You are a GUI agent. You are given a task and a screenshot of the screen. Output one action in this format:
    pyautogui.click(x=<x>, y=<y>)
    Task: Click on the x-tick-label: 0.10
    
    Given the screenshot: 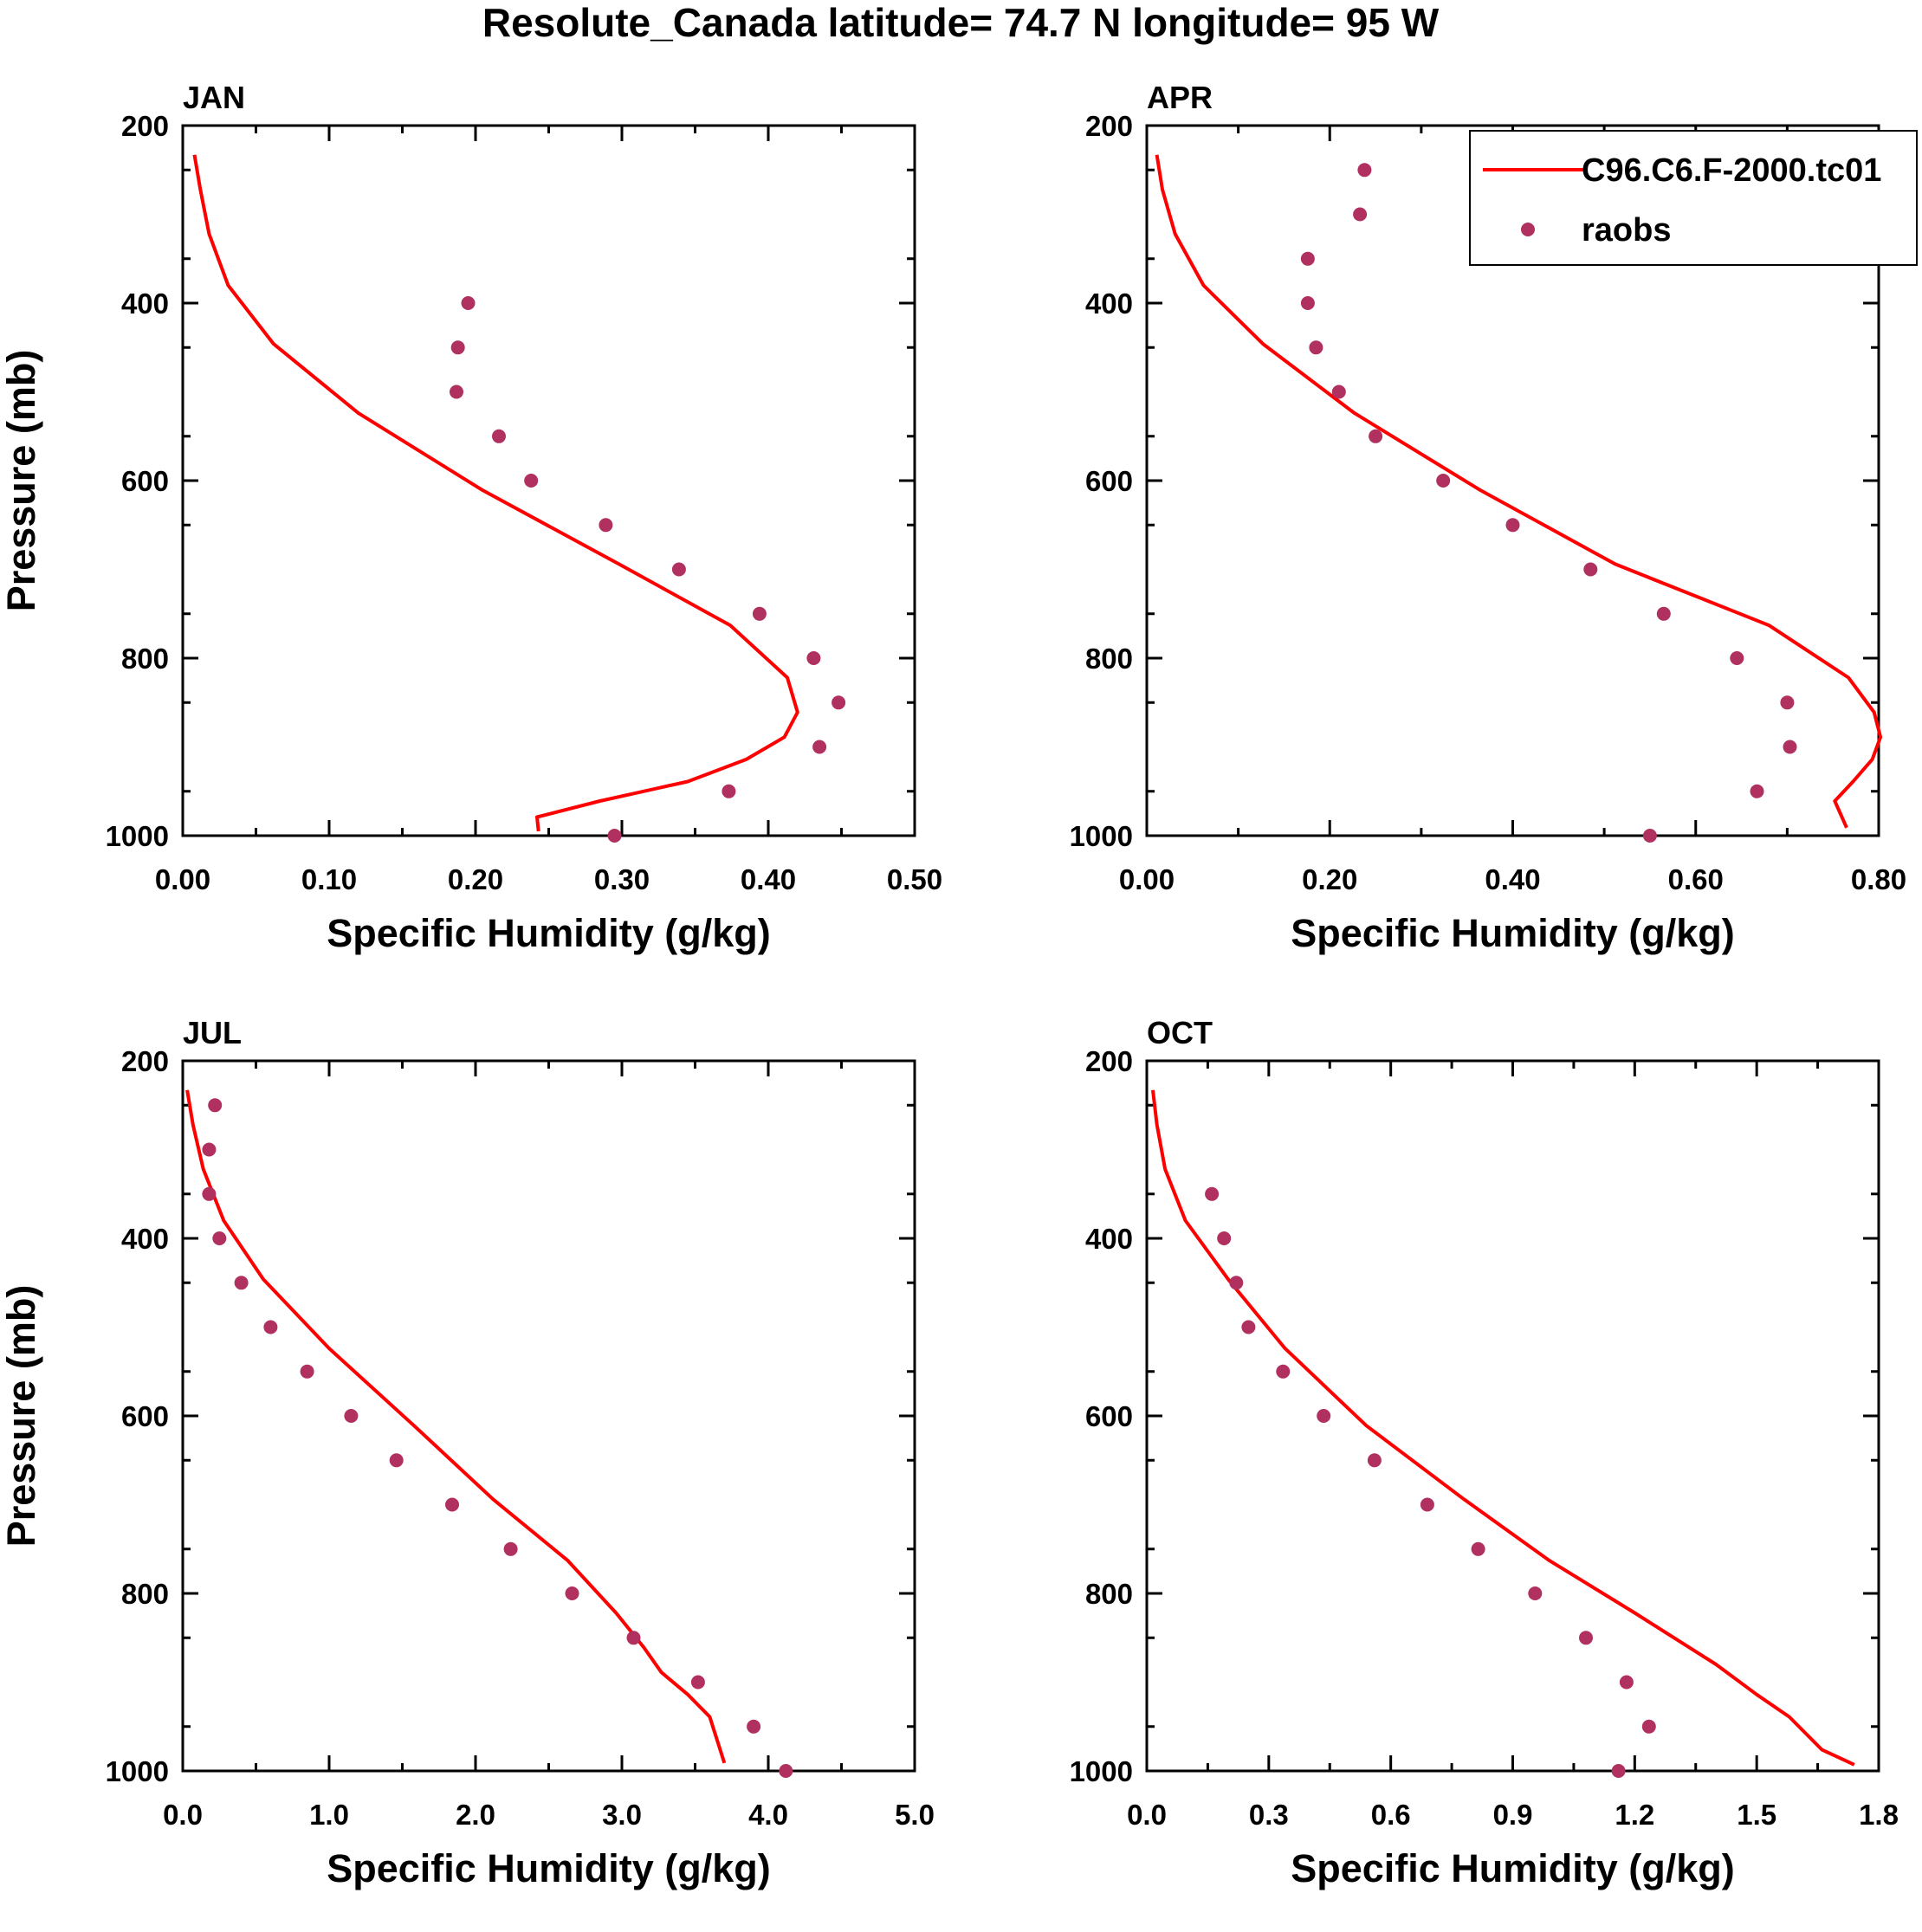 What is the action you would take?
    pyautogui.click(x=329, y=879)
    